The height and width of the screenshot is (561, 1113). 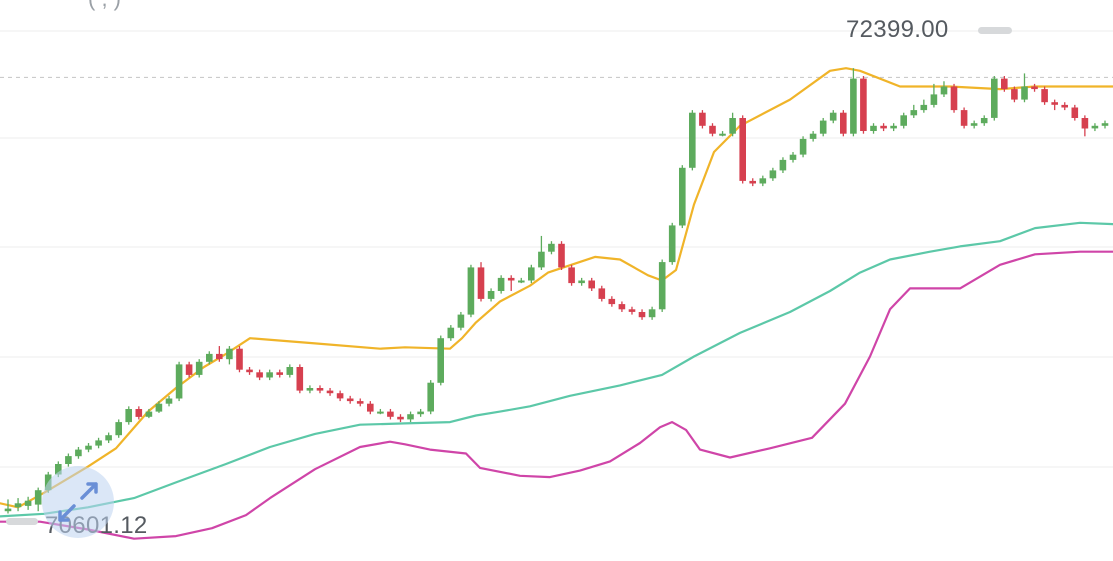 I want to click on expand-button, so click(x=78, y=502).